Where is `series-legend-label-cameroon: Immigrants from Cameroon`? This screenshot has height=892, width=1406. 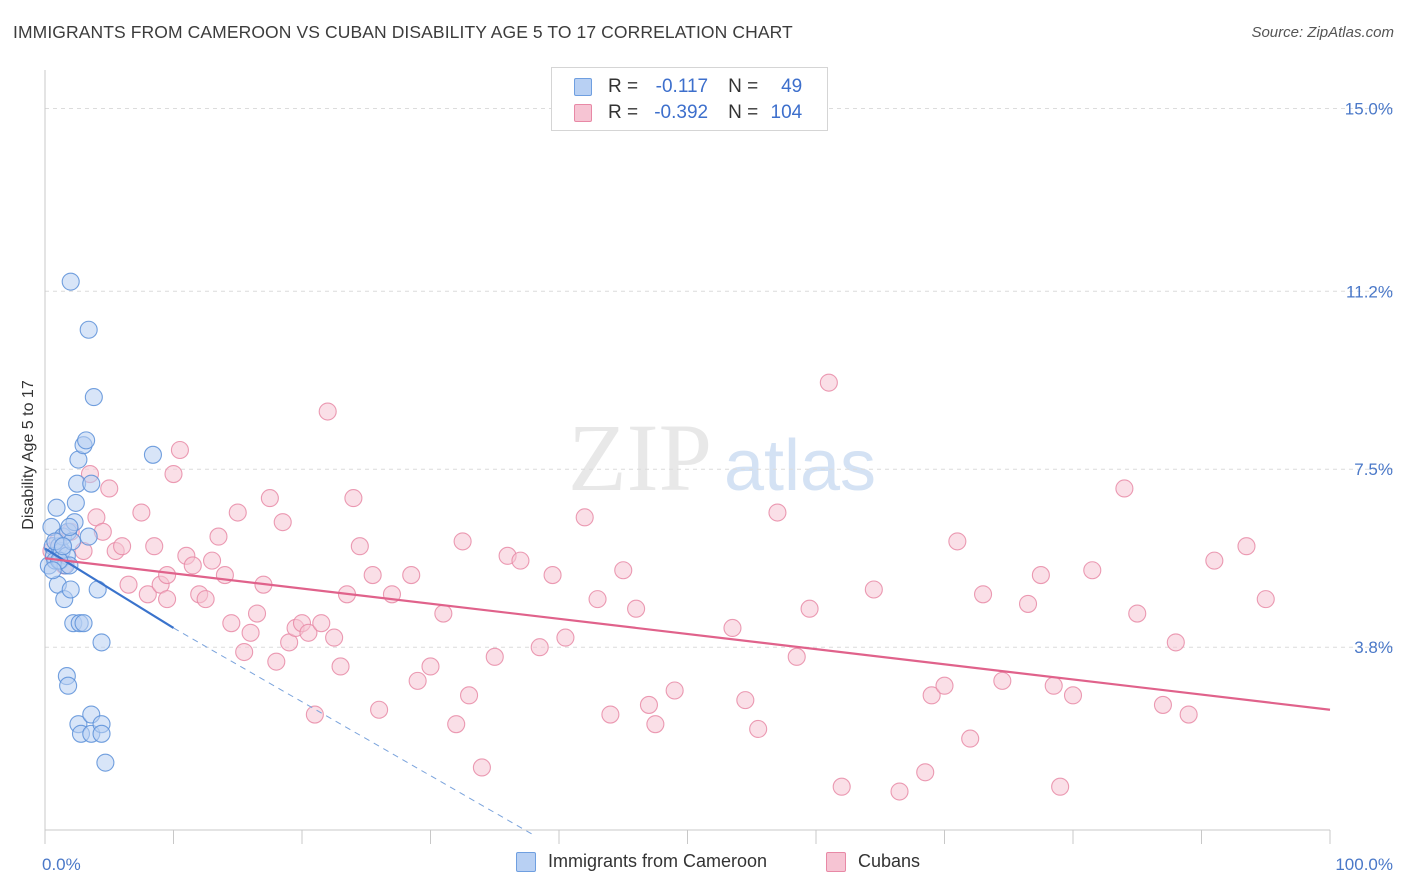 series-legend-label-cameroon: Immigrants from Cameroon is located at coordinates (658, 861).